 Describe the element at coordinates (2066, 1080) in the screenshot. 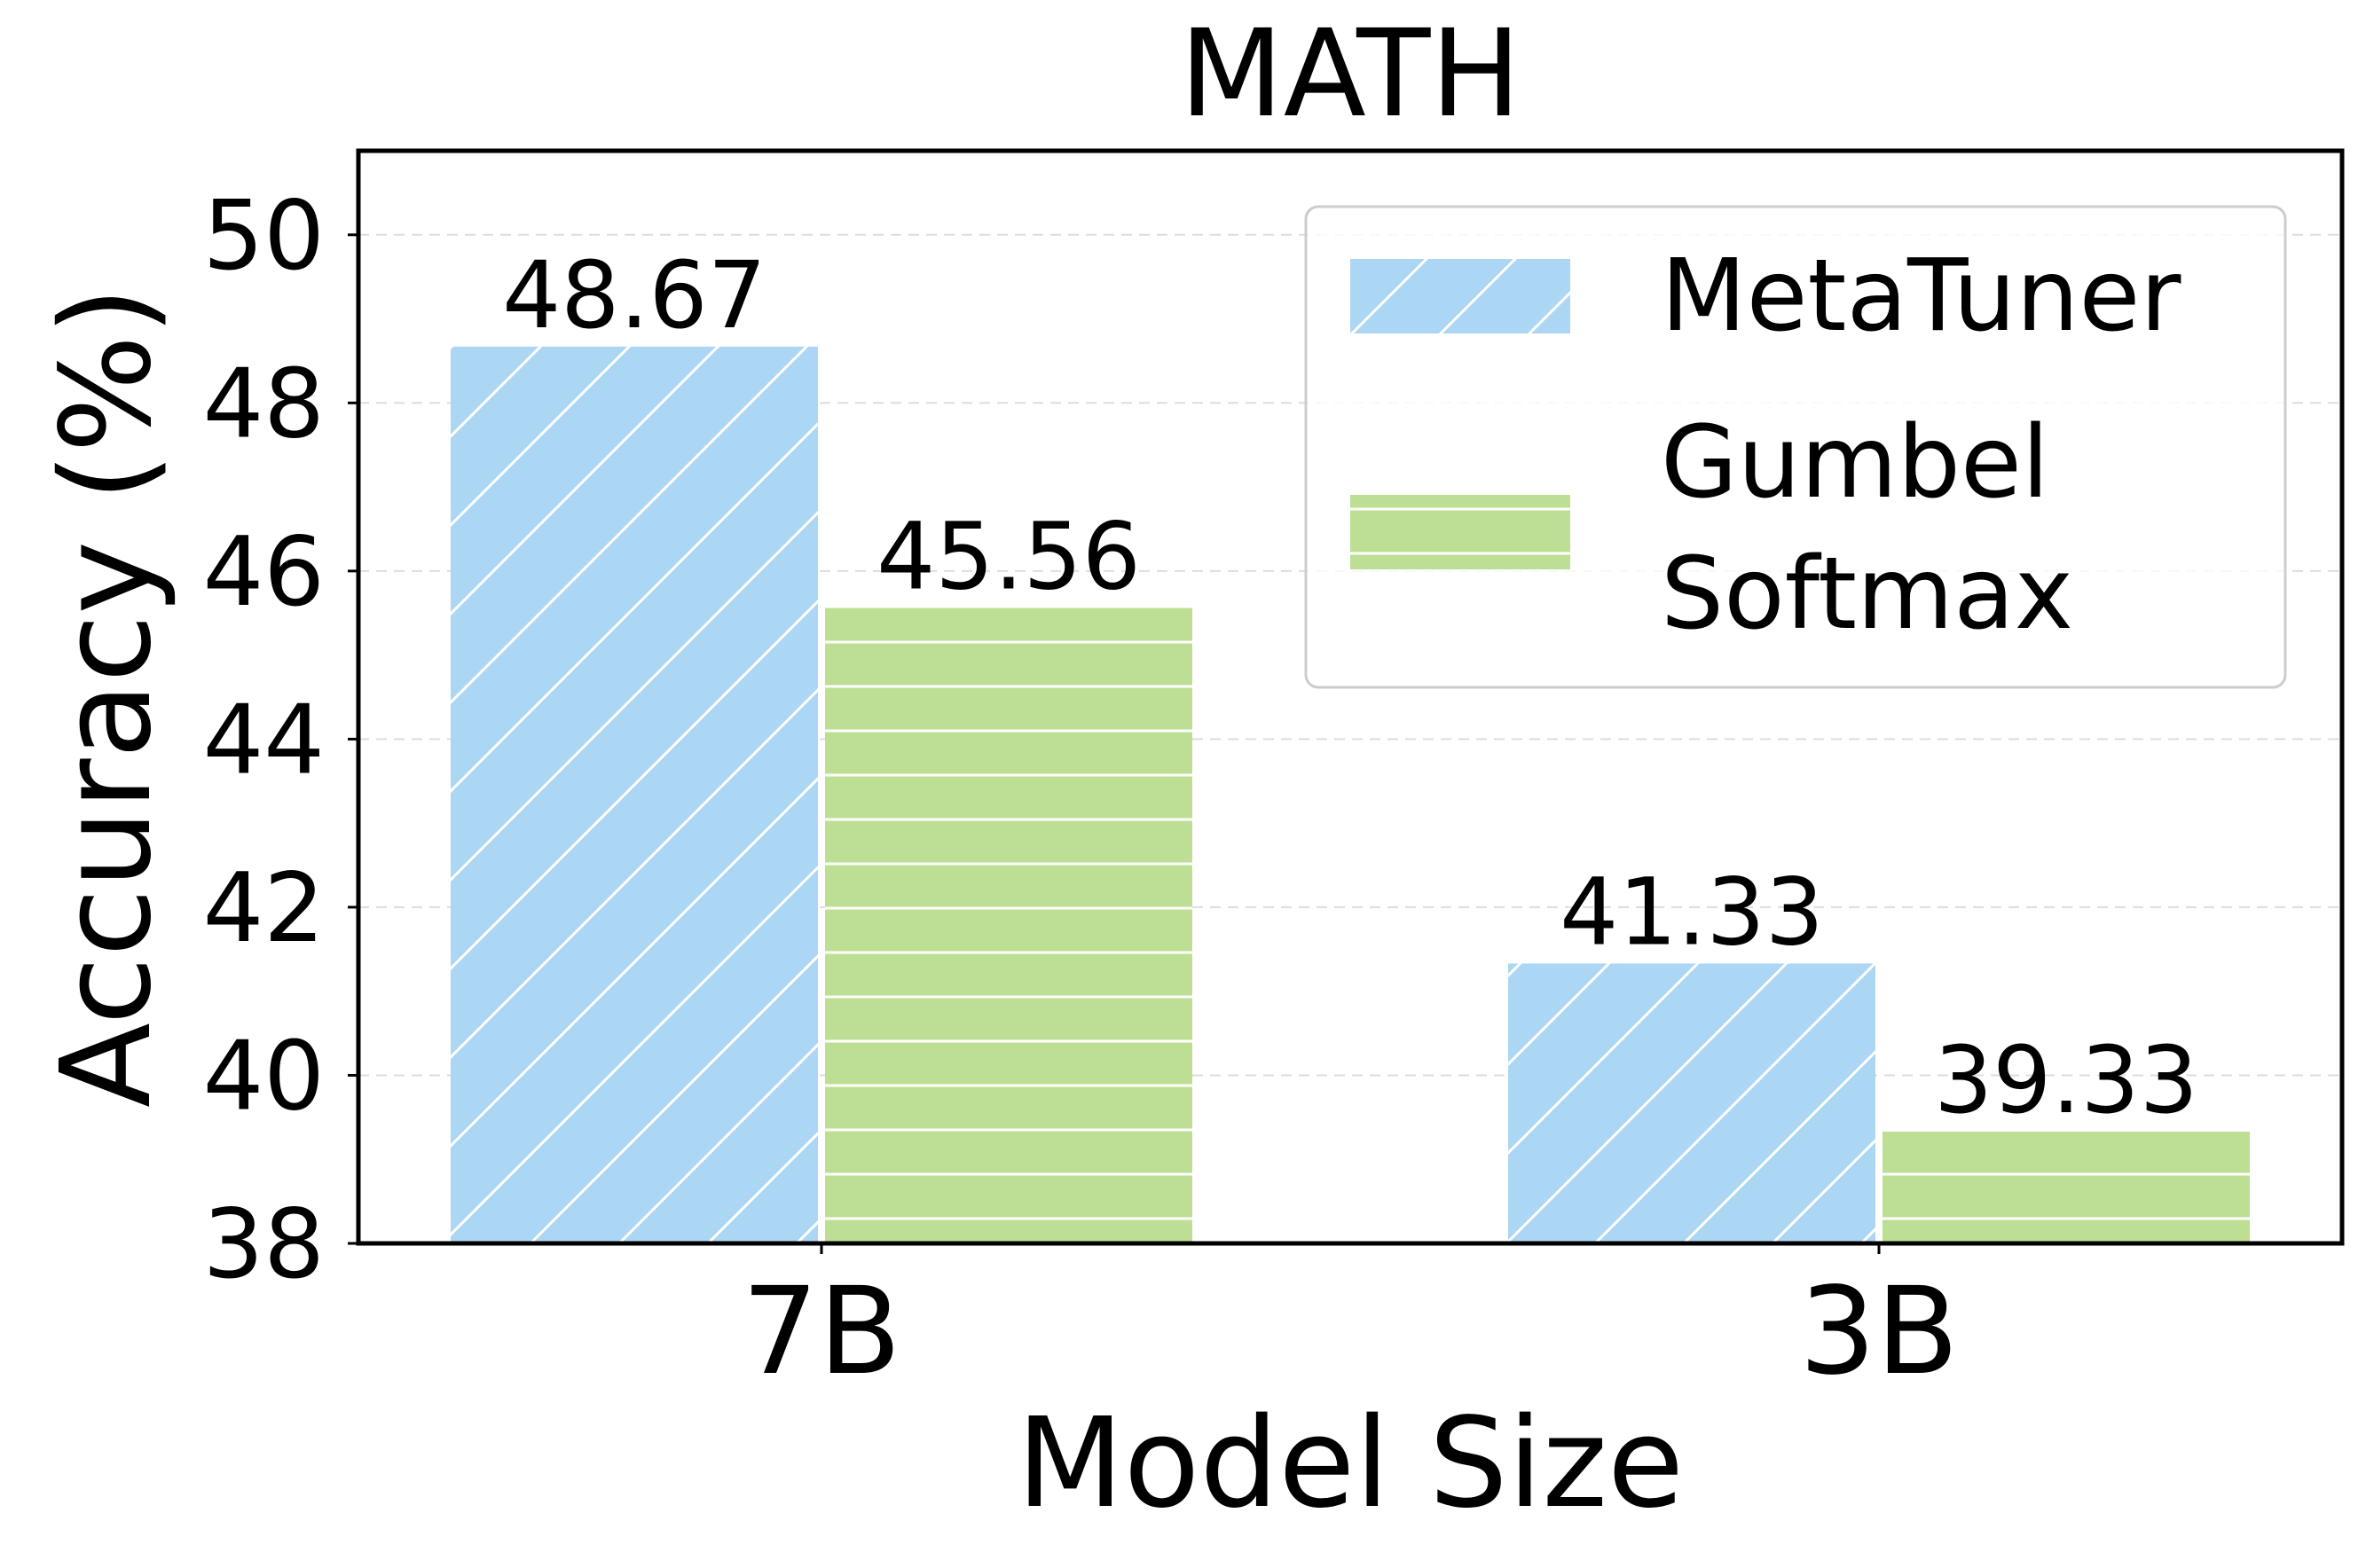

I see `bar-label-gumbel-softmax-3B: 39.33` at that location.